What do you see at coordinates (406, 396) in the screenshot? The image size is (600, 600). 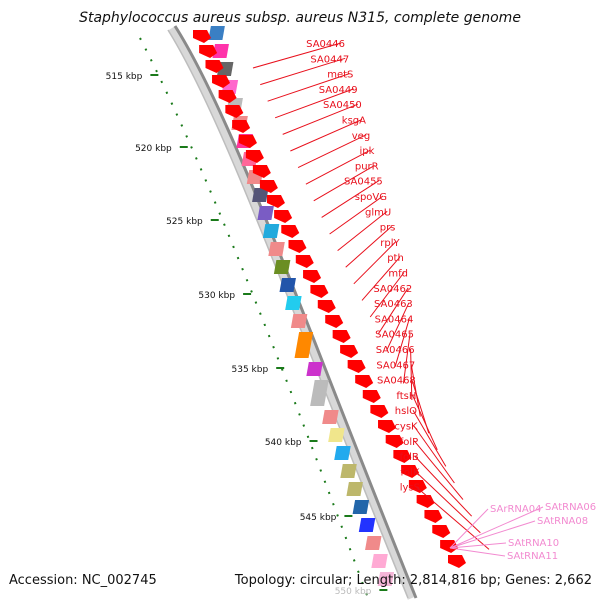 I see `gene-label: ftsH` at bounding box center [406, 396].